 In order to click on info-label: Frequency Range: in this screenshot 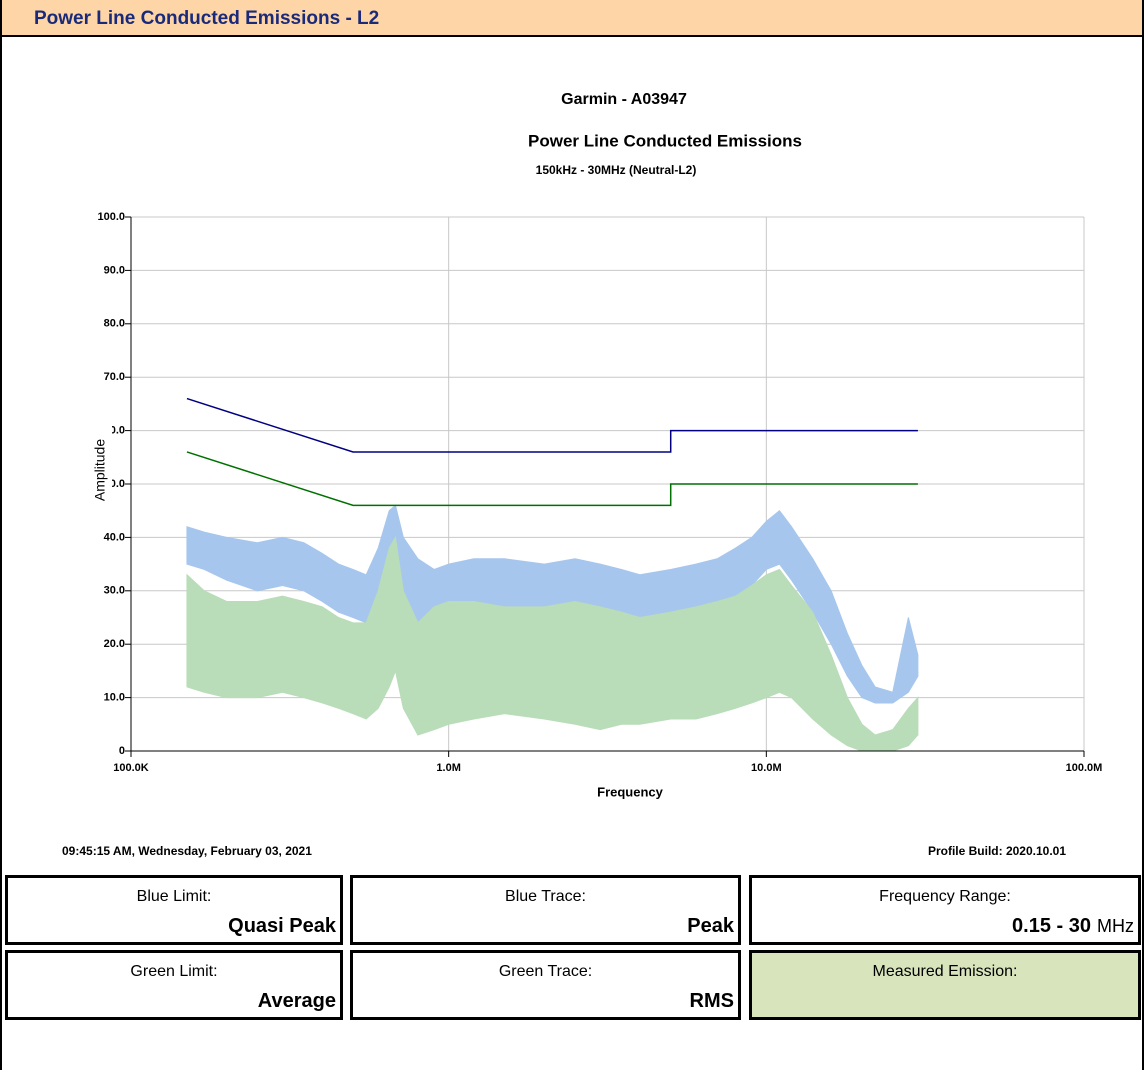, I will do `click(945, 896)`.